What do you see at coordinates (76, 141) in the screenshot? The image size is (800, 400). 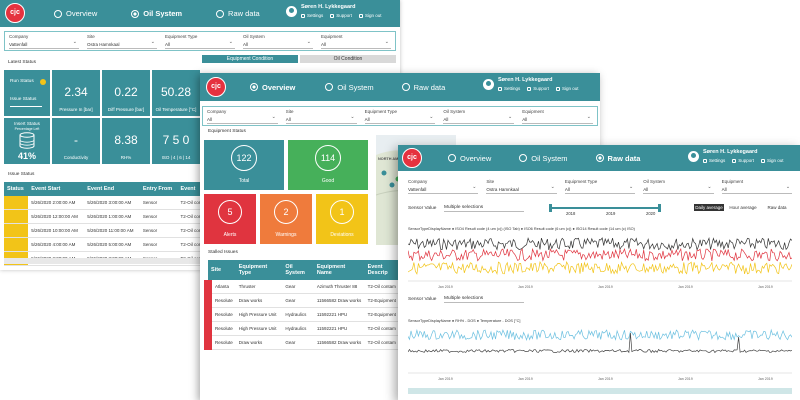 I see `kpi-conductivity: - Conductivity` at bounding box center [76, 141].